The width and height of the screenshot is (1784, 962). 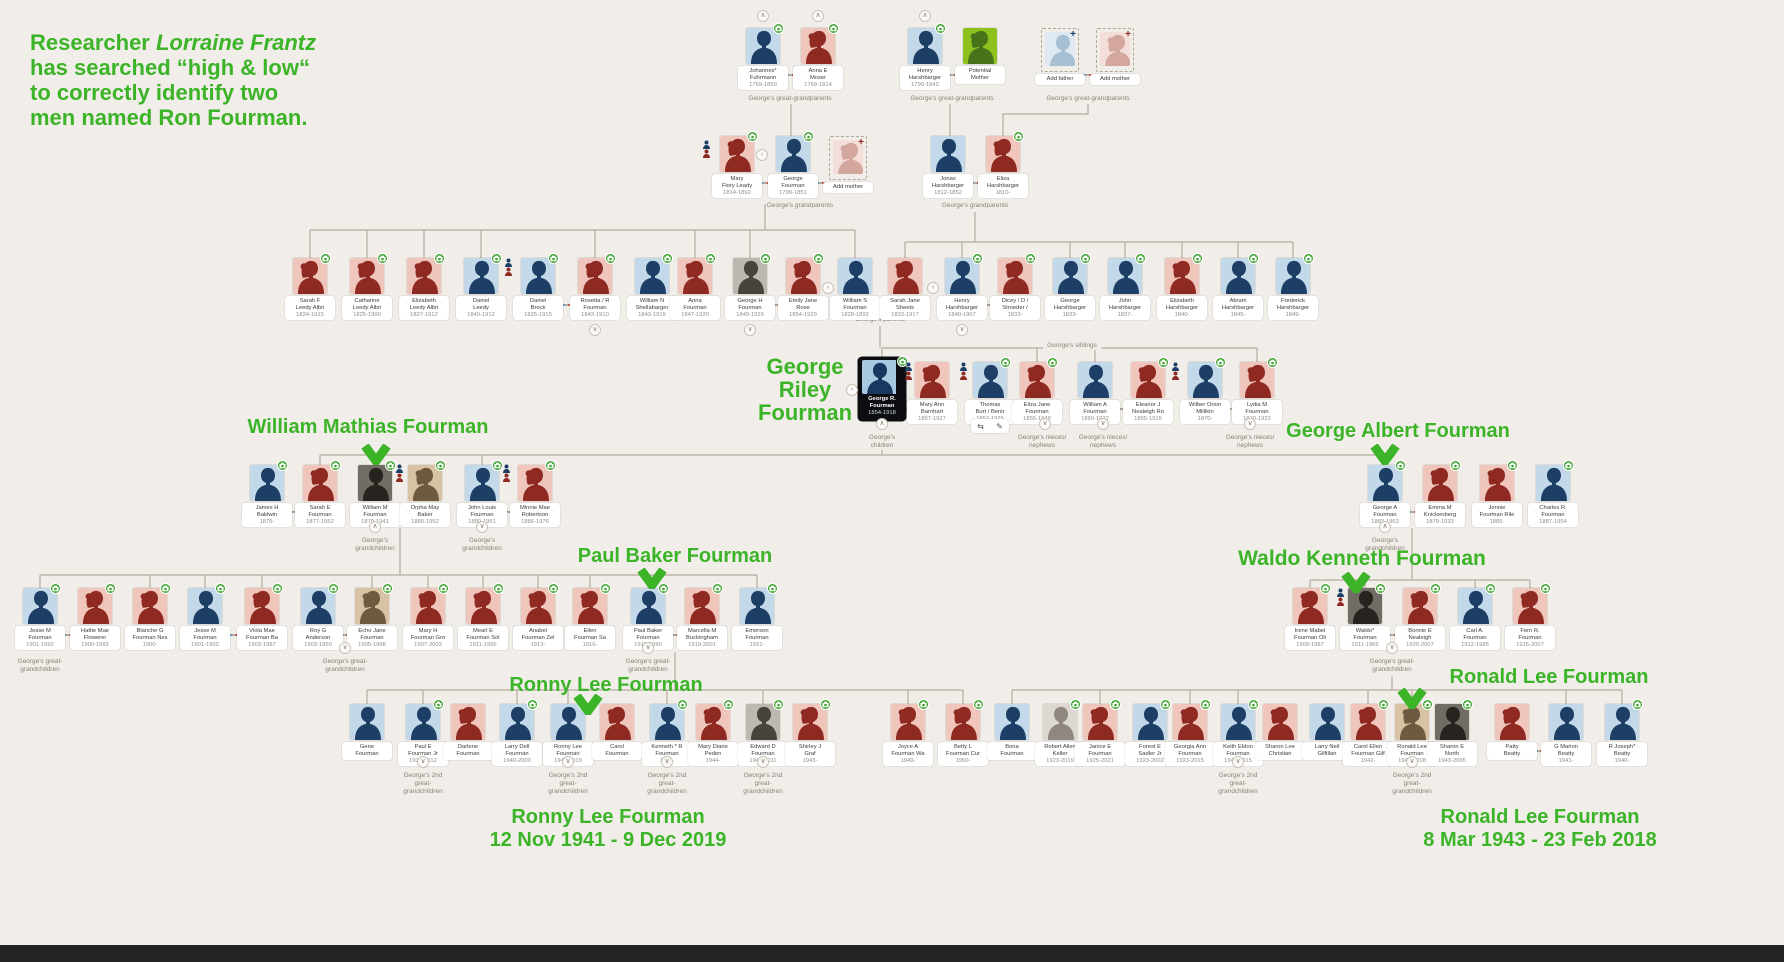 I want to click on person-card: Emily Jane Rose 1854-1929, so click(x=803, y=289).